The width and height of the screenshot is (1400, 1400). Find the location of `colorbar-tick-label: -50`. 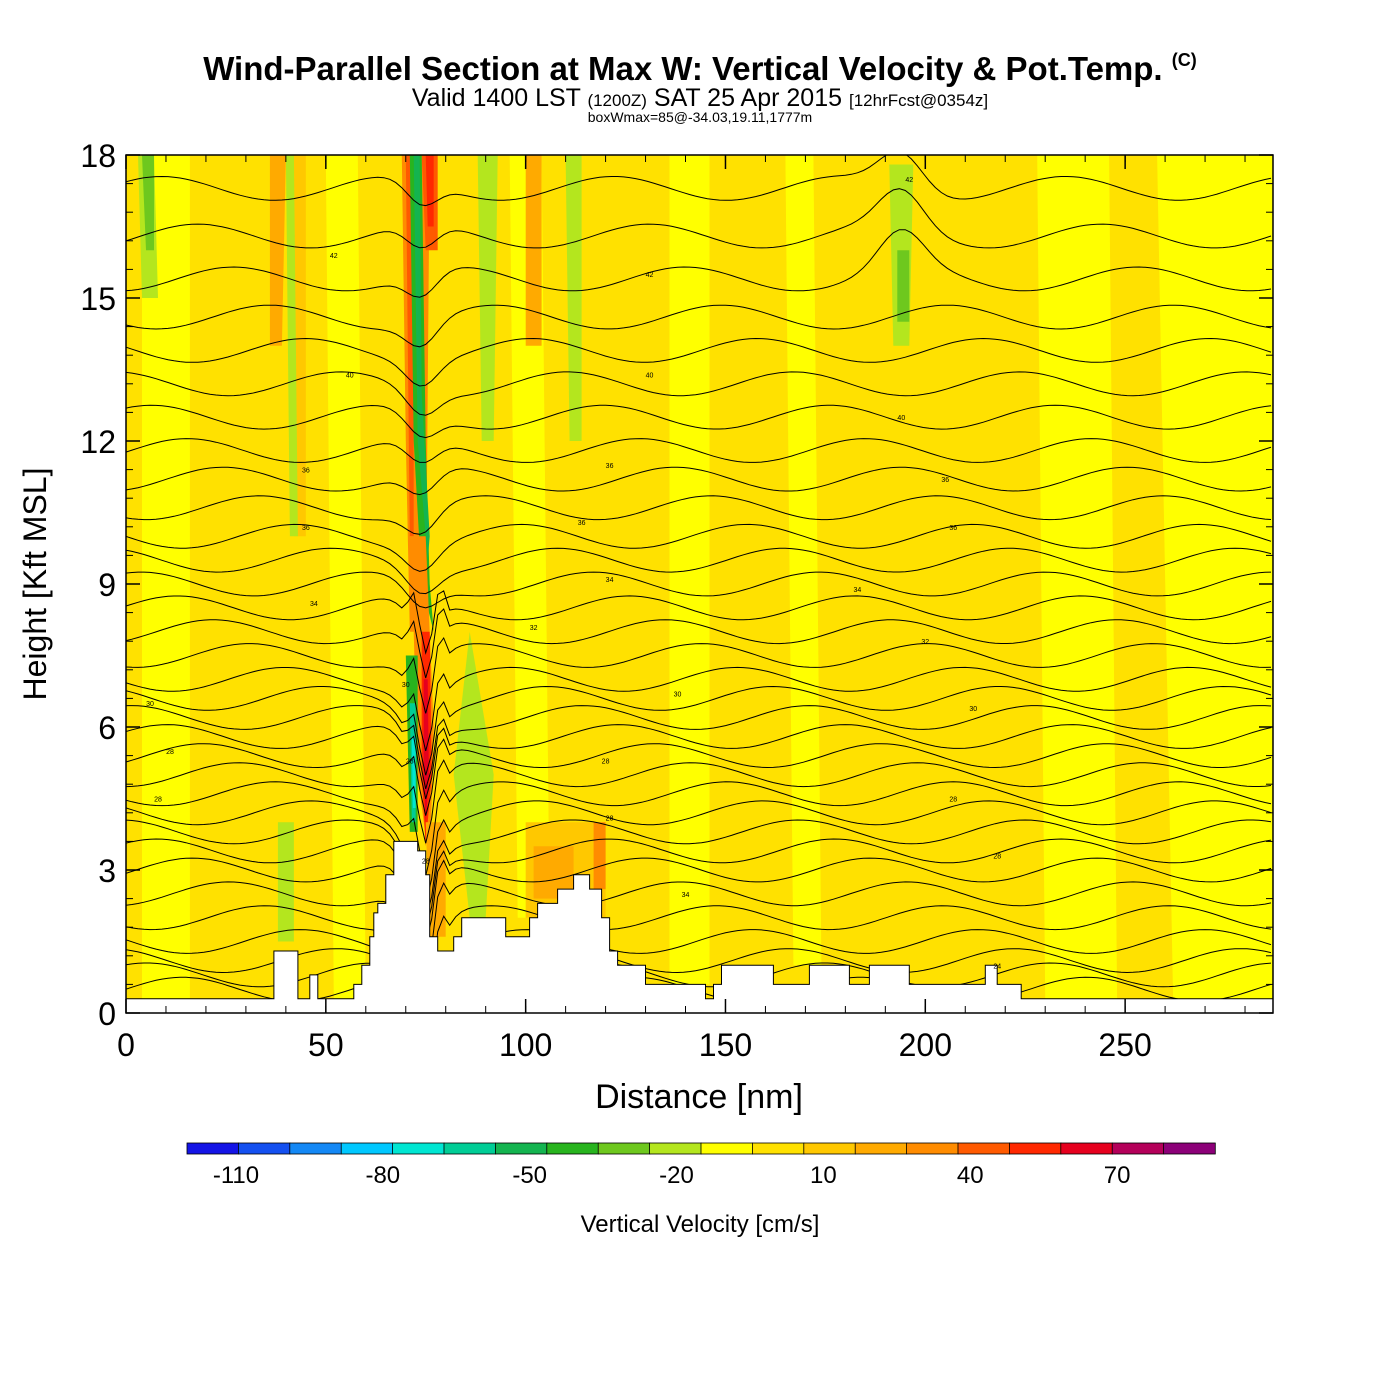

colorbar-tick-label: -50 is located at coordinates (529, 1175).